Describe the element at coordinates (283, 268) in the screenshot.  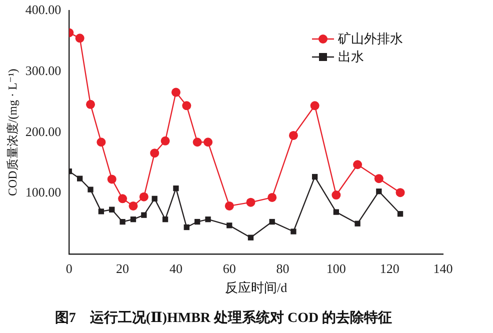
I see `x-tick-label: 80` at that location.